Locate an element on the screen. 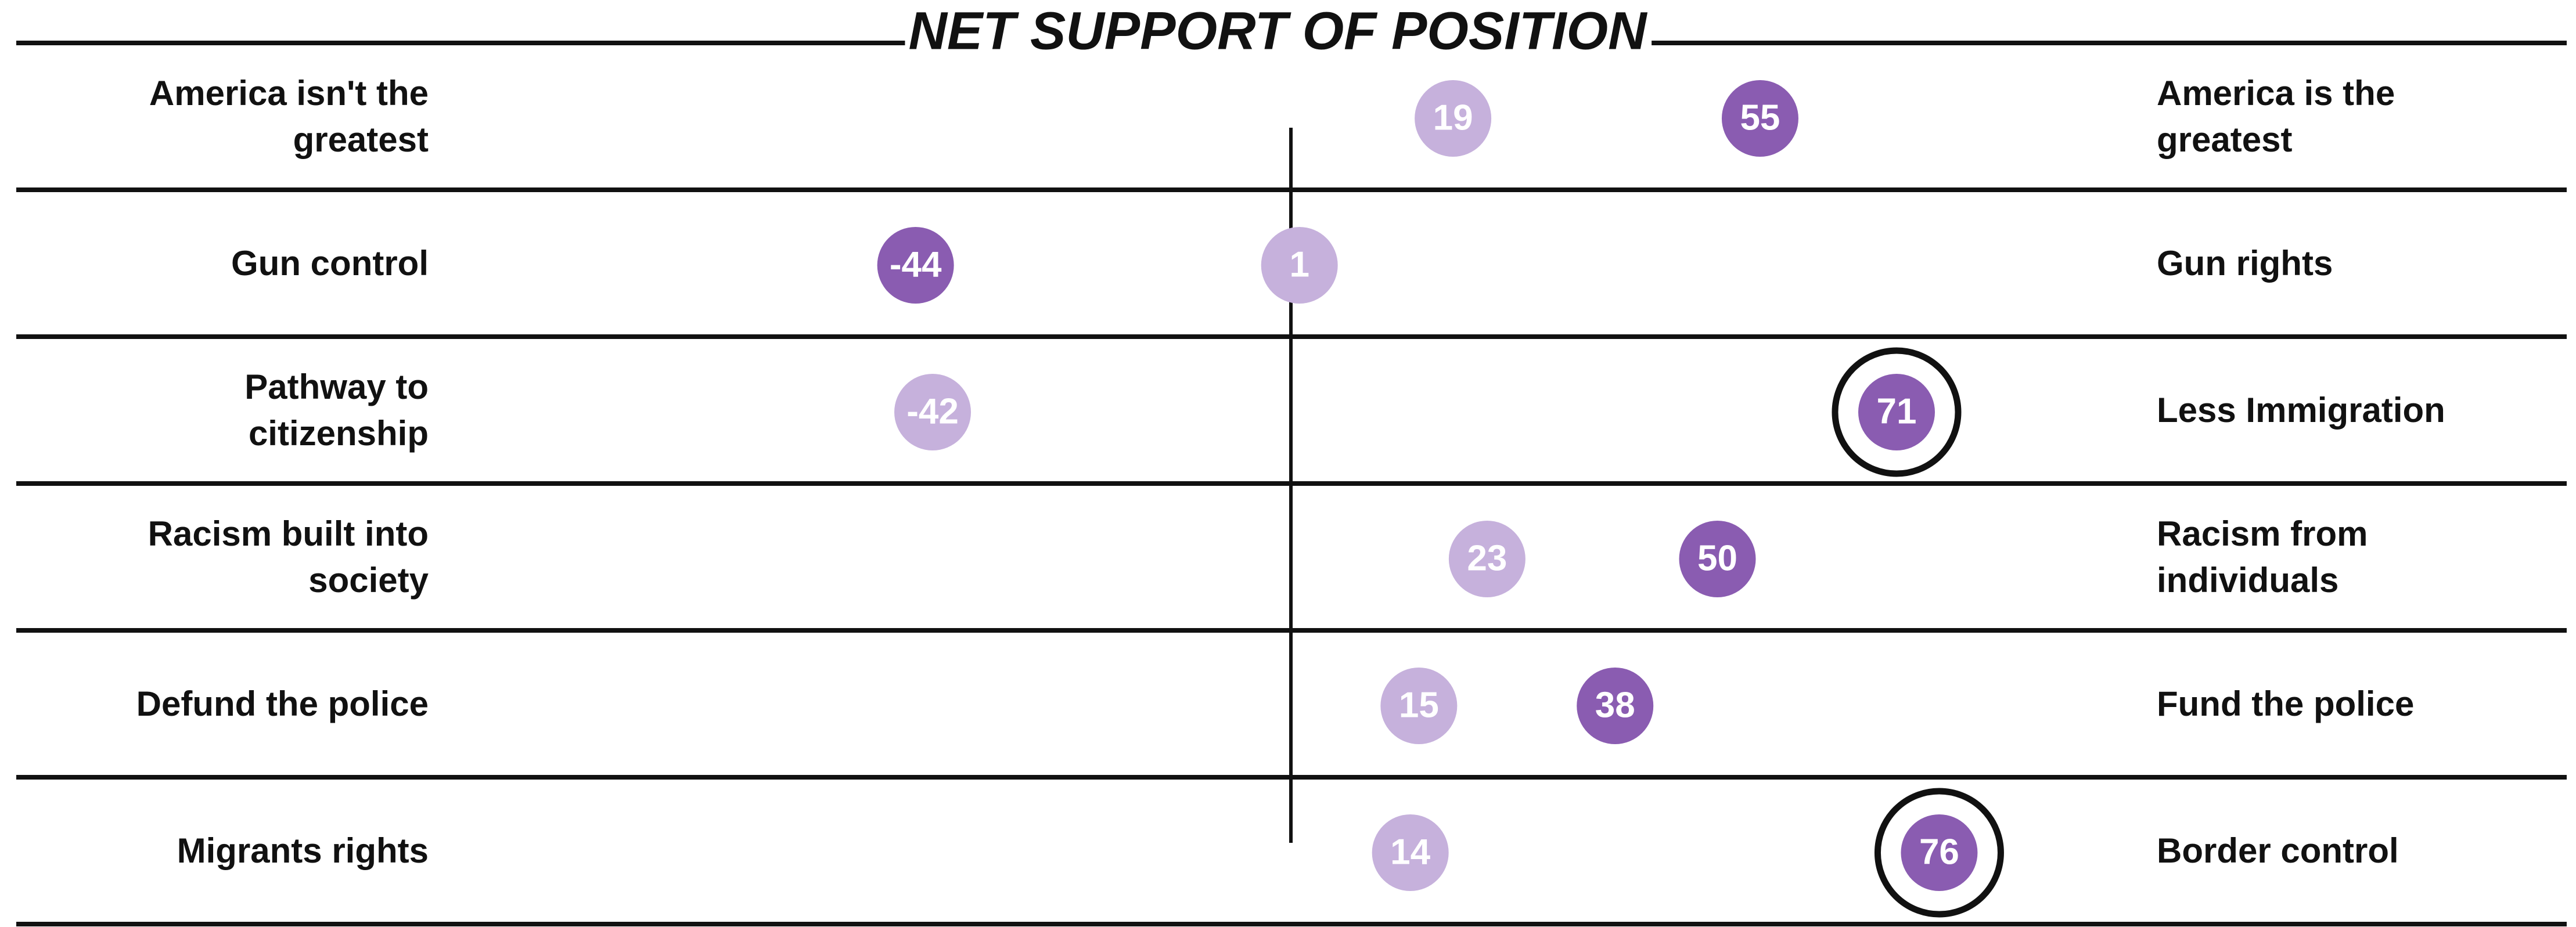 The width and height of the screenshot is (2576, 927). left-label: Defund the police is located at coordinates (260, 705).